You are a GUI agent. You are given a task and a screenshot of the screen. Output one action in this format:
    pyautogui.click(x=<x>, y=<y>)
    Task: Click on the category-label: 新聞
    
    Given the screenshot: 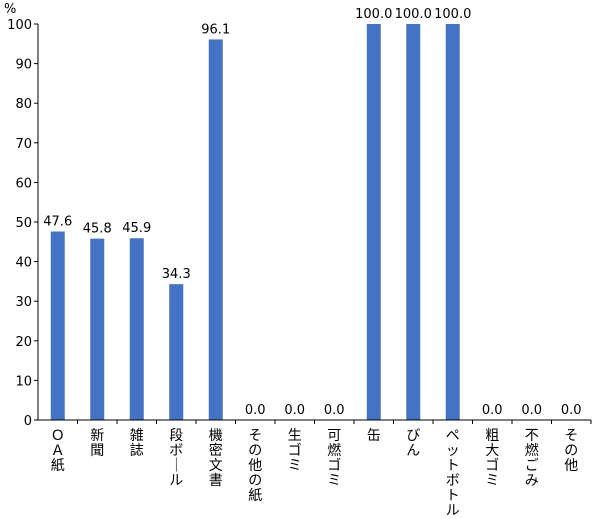 What is the action you would take?
    pyautogui.click(x=97, y=443)
    